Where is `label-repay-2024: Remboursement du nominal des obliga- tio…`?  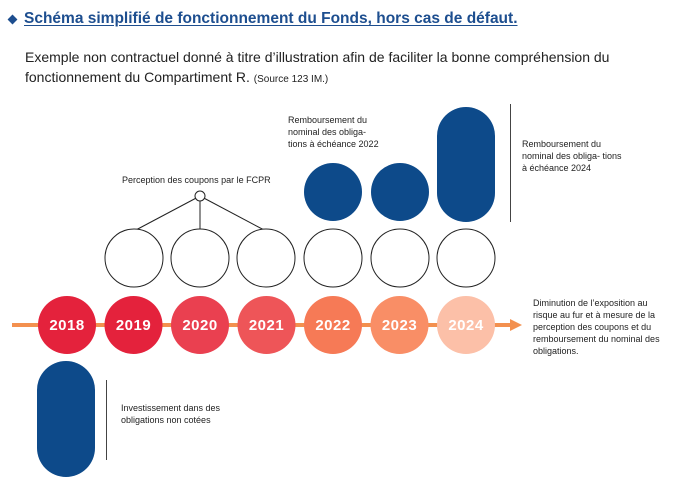
label-repay-2024: Remboursement du nominal des obliga- tio… is located at coordinates (572, 156).